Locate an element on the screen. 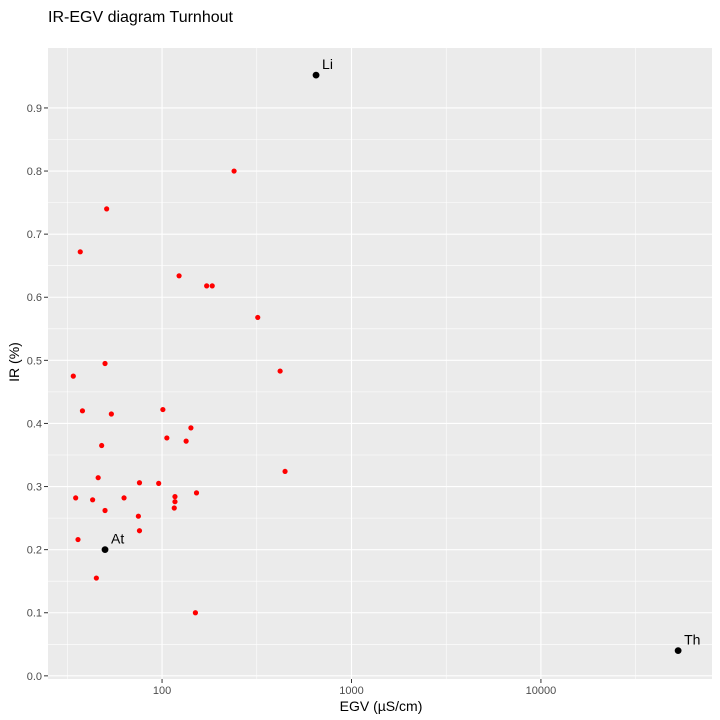 This screenshot has width=720, height=720. y-tick-label: 0.6 is located at coordinates (34, 298).